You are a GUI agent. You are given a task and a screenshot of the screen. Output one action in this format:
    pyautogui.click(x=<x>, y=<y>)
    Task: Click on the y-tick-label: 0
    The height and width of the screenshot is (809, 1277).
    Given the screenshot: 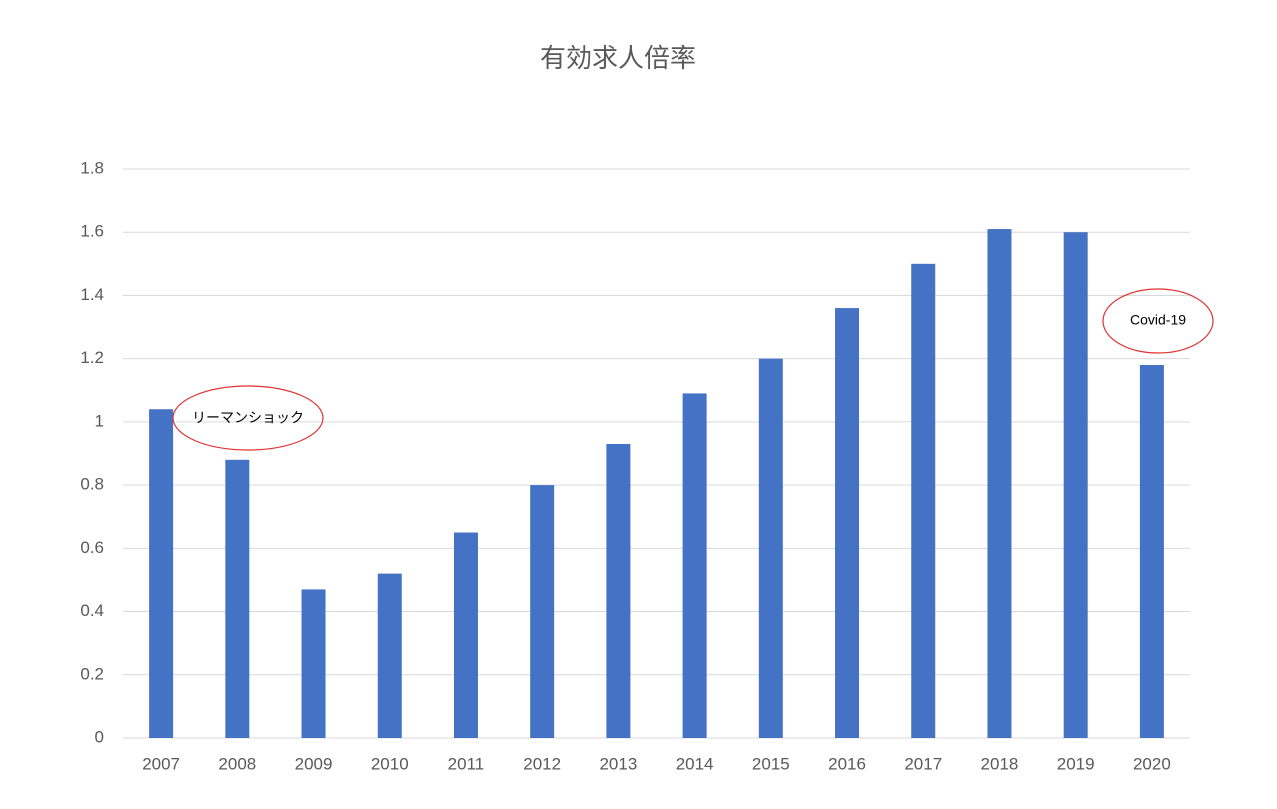 What is the action you would take?
    pyautogui.click(x=99, y=736)
    